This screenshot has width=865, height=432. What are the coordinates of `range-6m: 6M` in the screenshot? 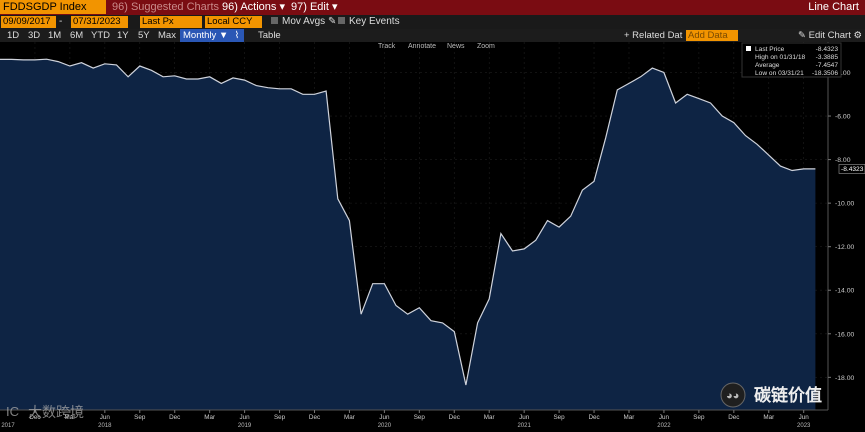 It's located at (77, 35).